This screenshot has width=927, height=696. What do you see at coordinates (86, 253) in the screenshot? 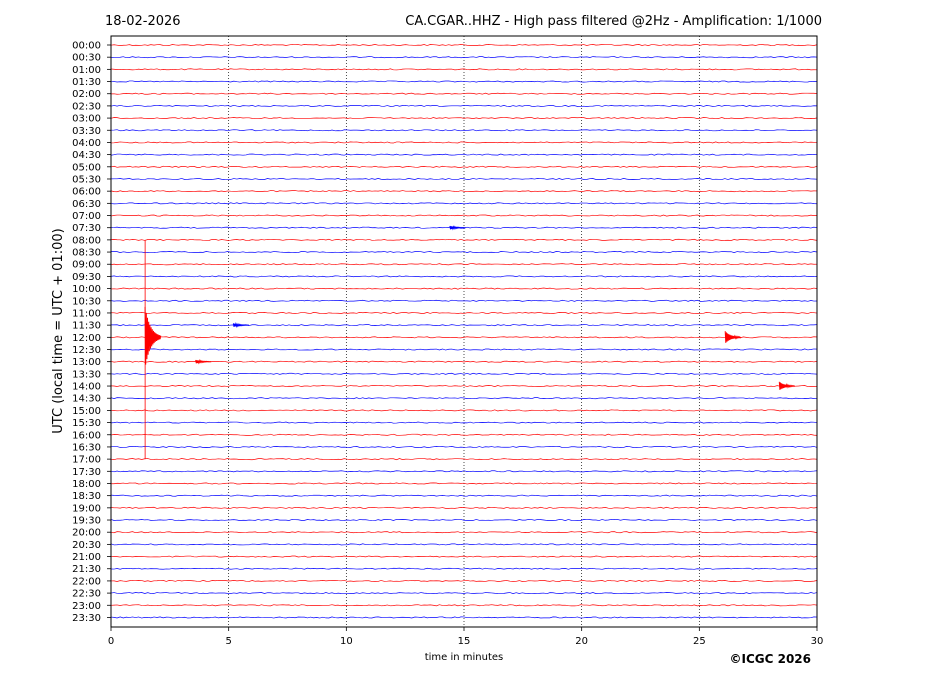
I see `y-tick-label-08:30: 08:30` at bounding box center [86, 253].